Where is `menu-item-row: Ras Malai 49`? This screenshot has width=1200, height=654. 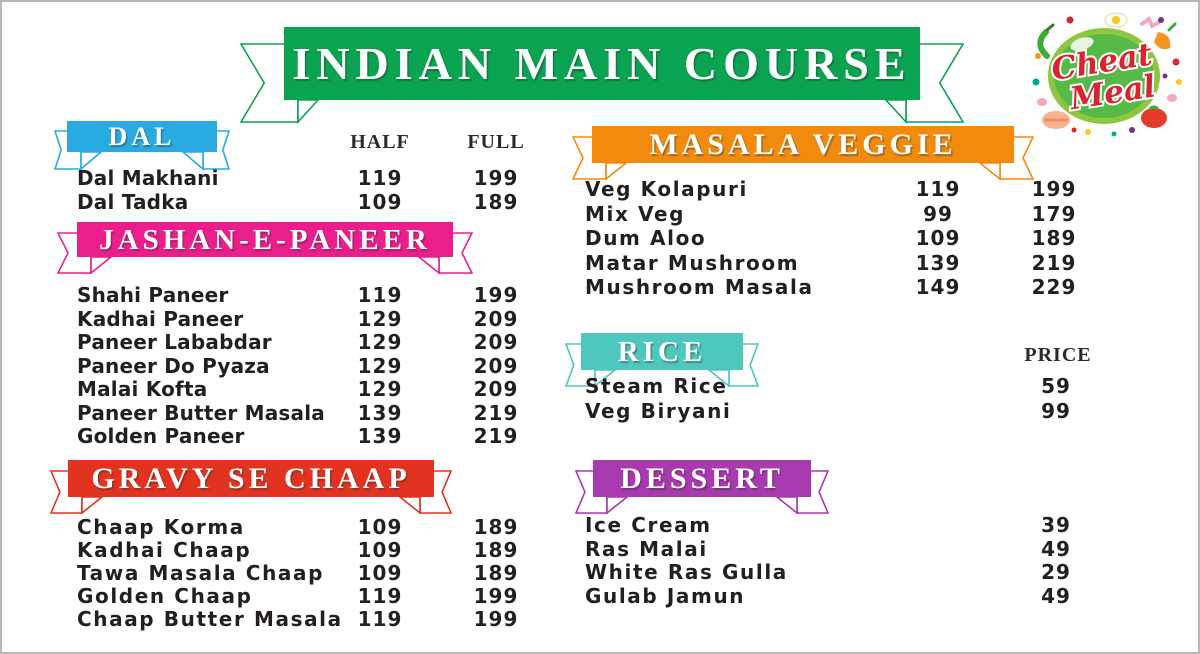 menu-item-row: Ras Malai 49 is located at coordinates (845, 549).